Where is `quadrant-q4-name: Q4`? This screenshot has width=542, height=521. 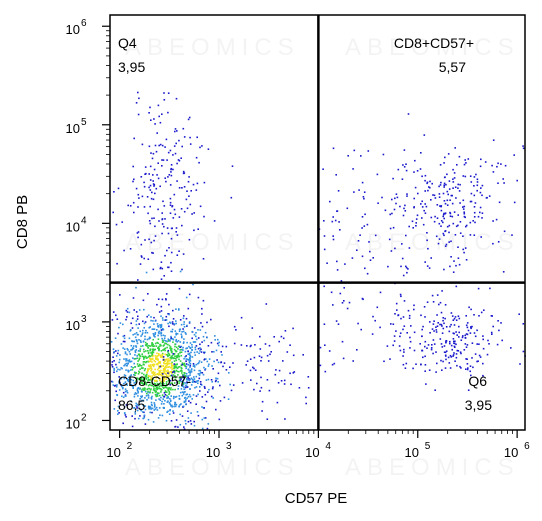
quadrant-q4-name: Q4 is located at coordinates (127, 43).